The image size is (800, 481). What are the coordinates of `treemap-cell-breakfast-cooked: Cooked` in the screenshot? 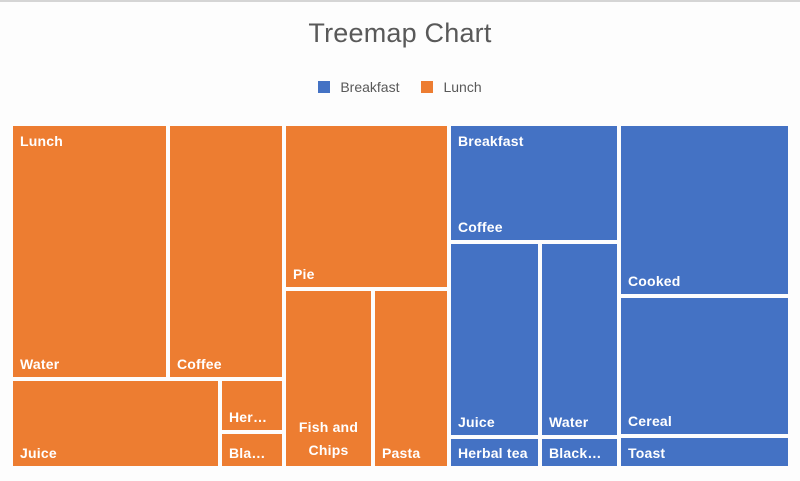 It's located at (704, 210).